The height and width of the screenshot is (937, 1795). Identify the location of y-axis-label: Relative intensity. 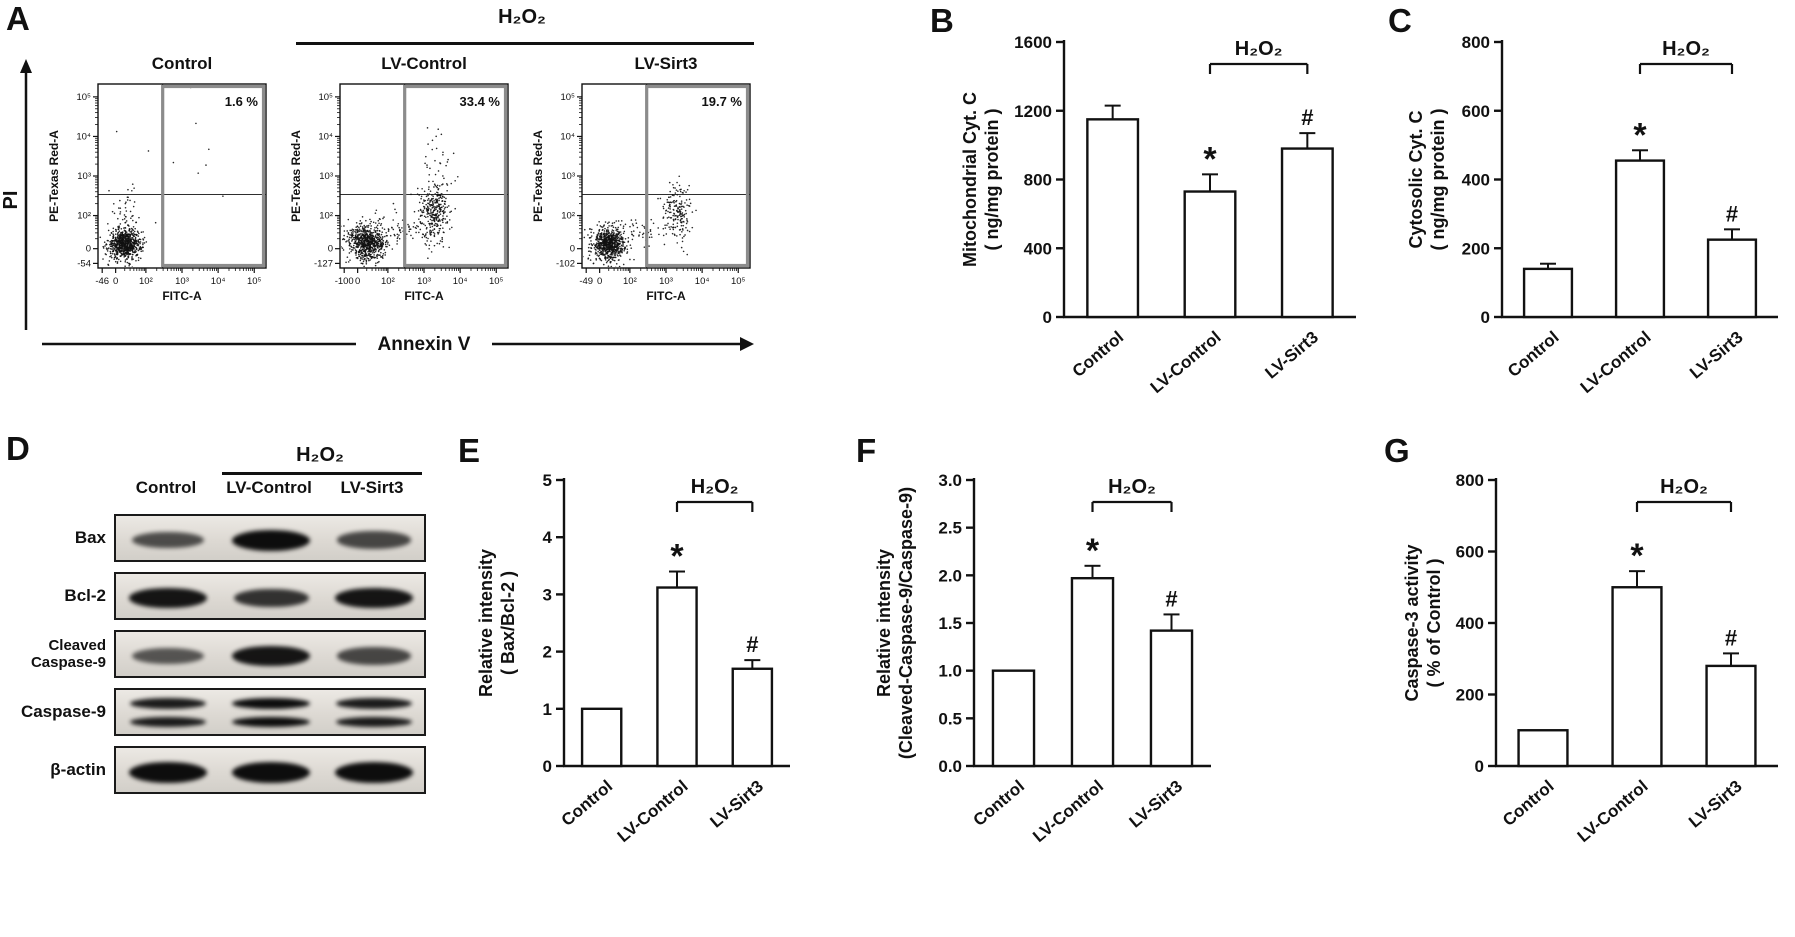
(884, 623).